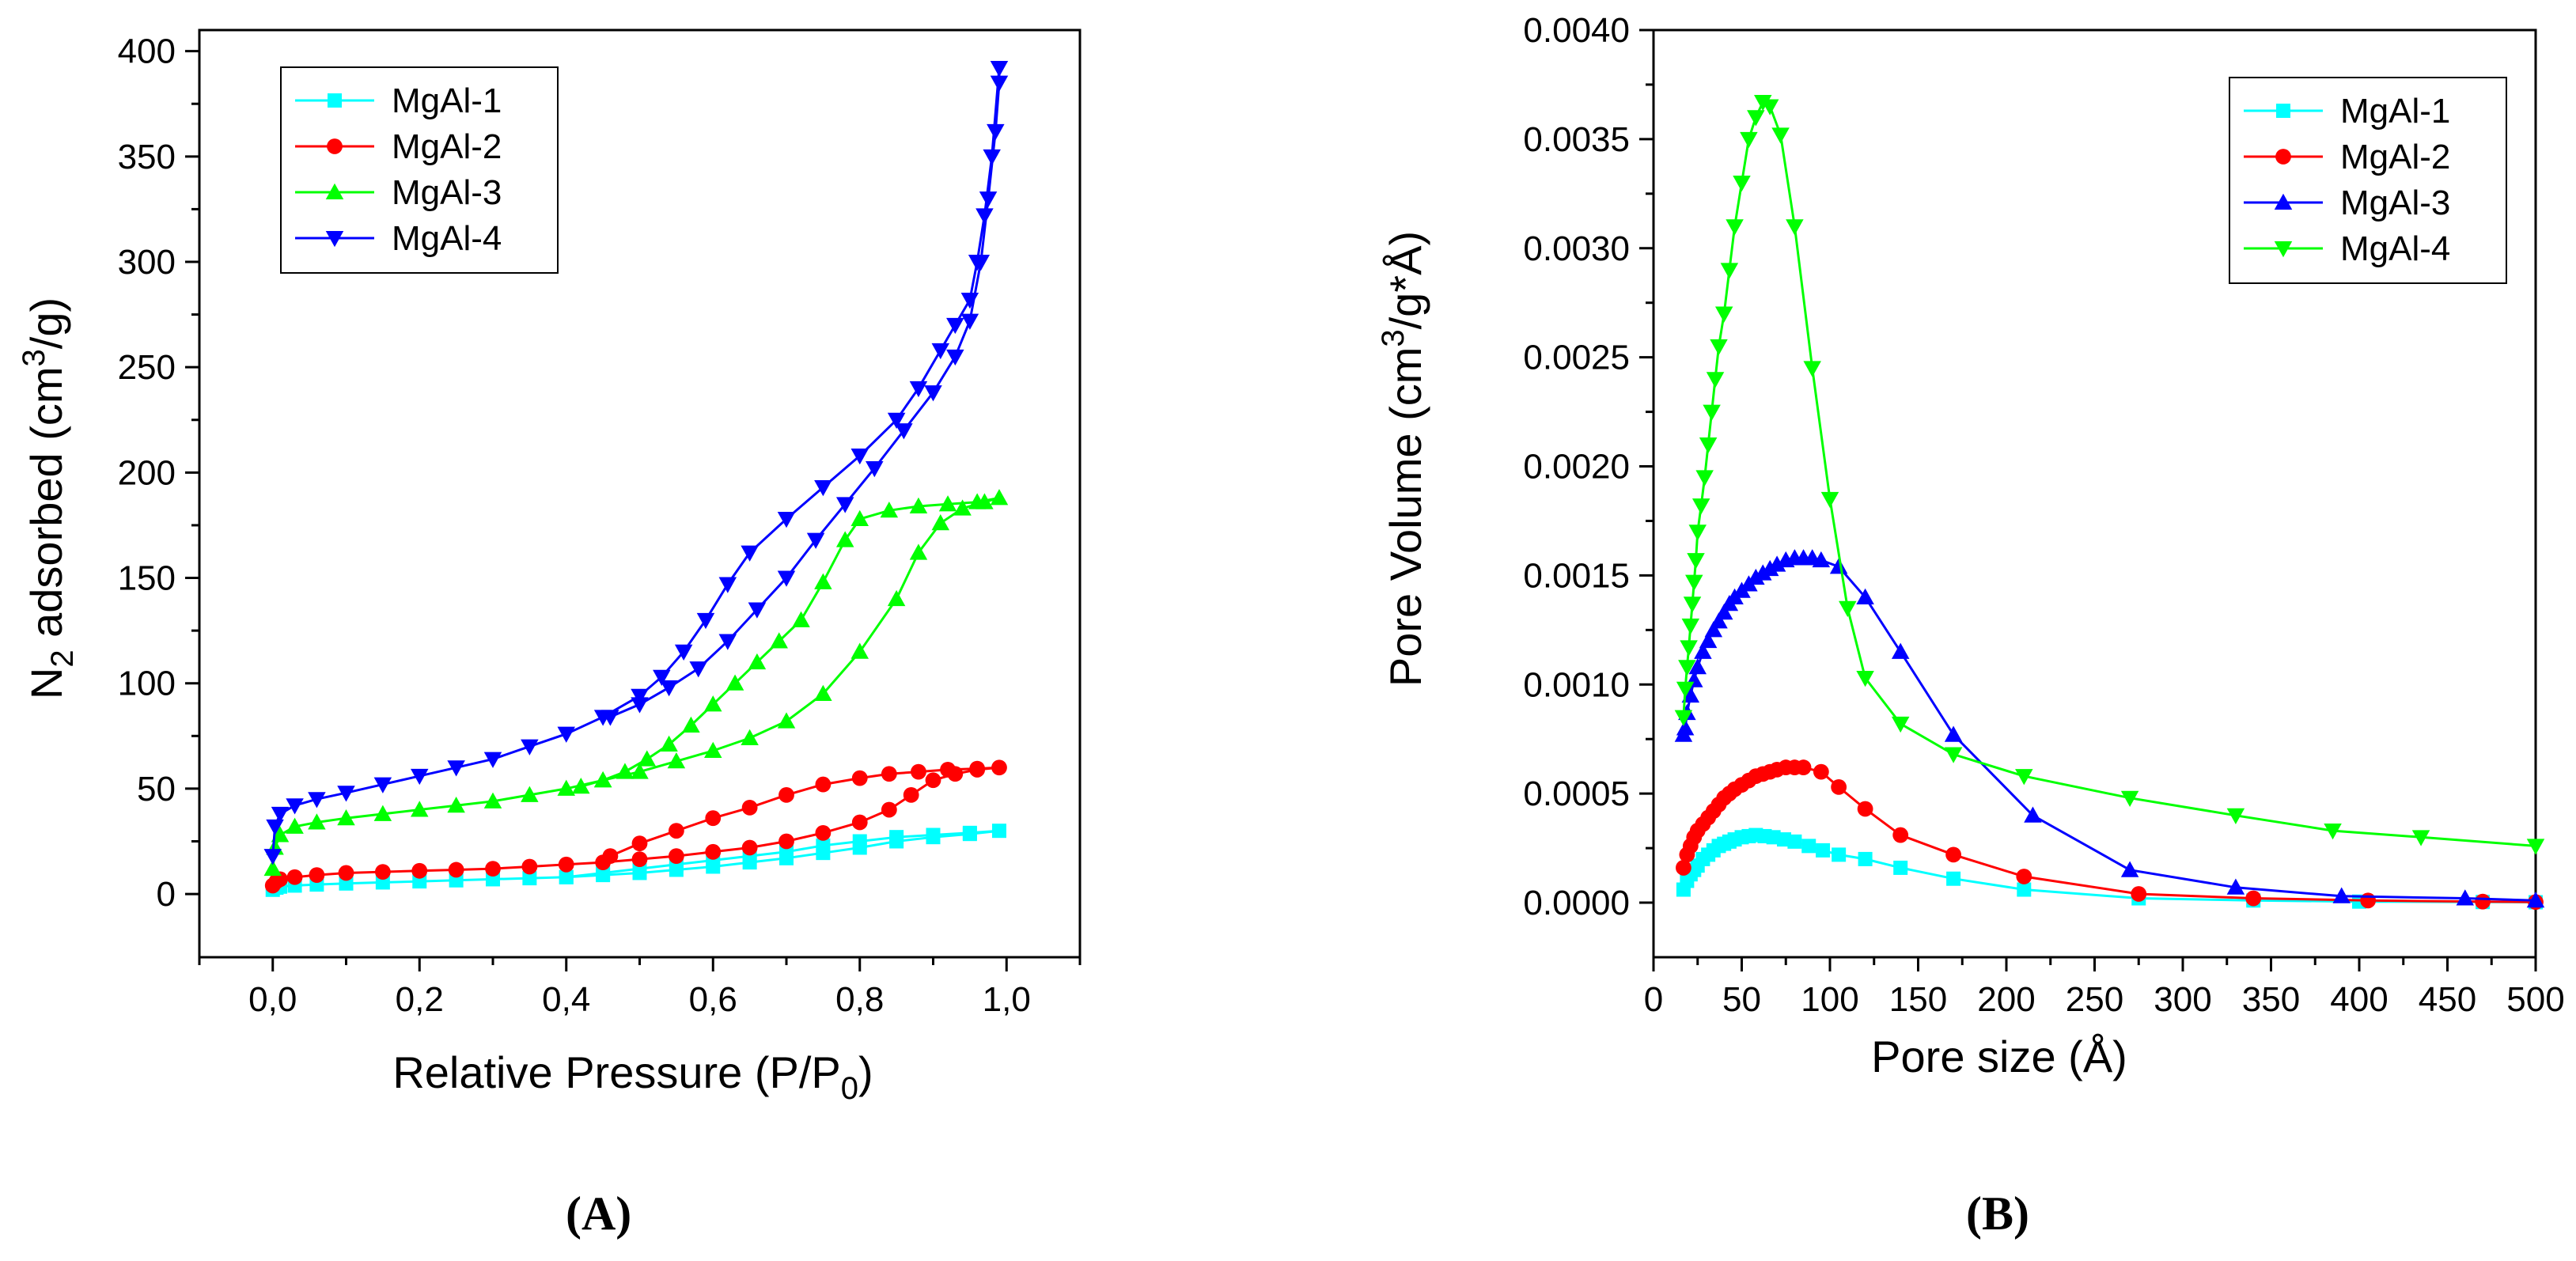  What do you see at coordinates (147, 578) in the screenshot?
I see `y-tick-label: 150` at bounding box center [147, 578].